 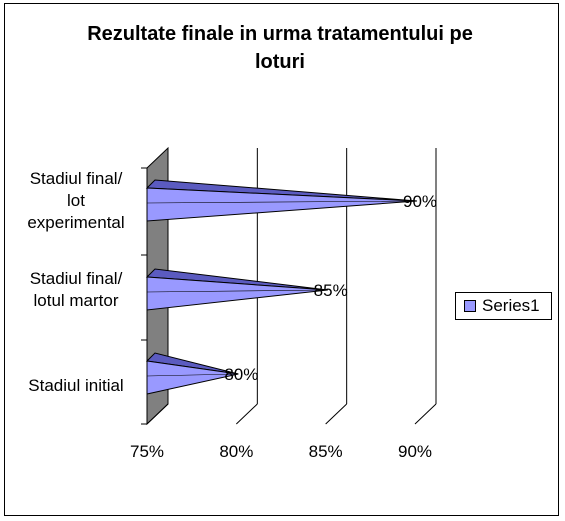 I want to click on legend-label: Series1, so click(x=511, y=305).